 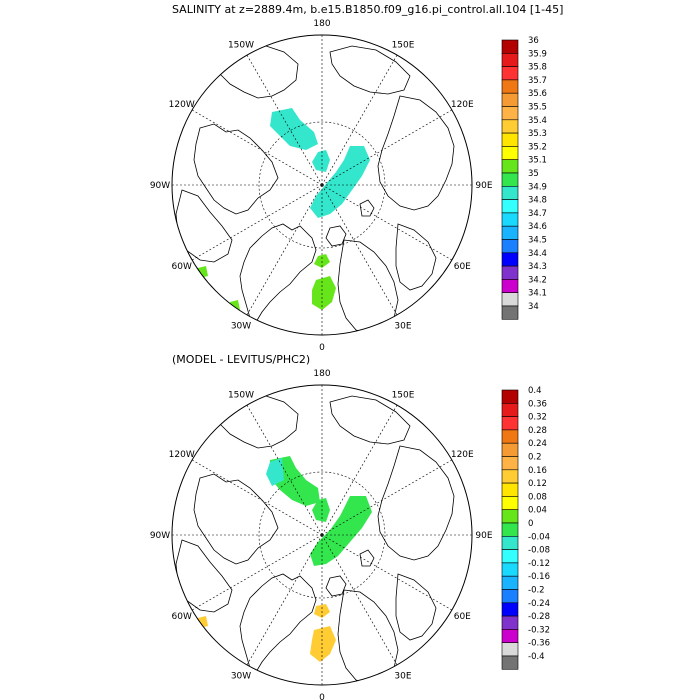 What do you see at coordinates (402, 326) in the screenshot?
I see `longitude-label: 30E` at bounding box center [402, 326].